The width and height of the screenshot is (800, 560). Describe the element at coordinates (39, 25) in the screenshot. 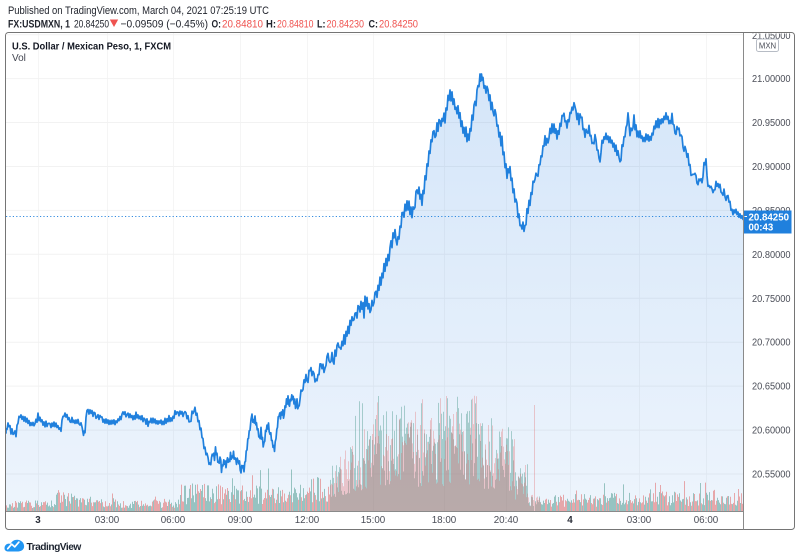

I see `svg-text: FX:USDMXN, 1` at that location.